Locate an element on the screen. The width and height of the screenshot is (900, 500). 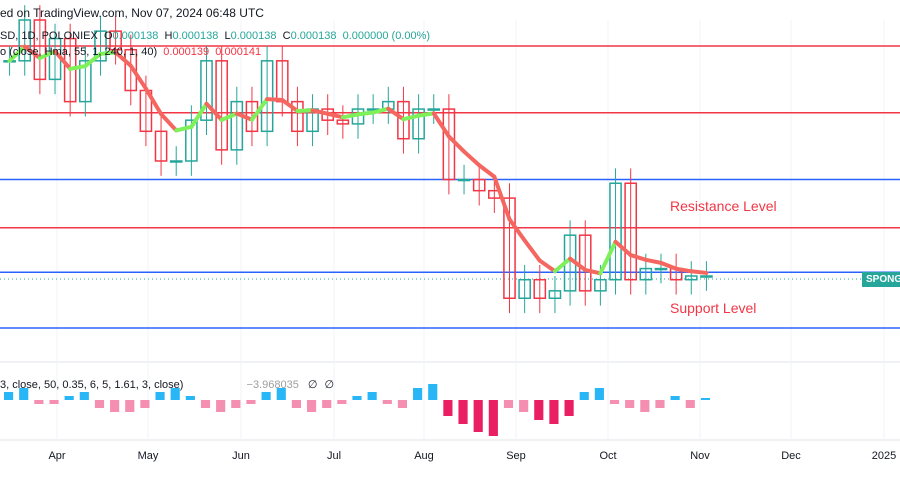
low-value: 0.000138 is located at coordinates (253, 36).